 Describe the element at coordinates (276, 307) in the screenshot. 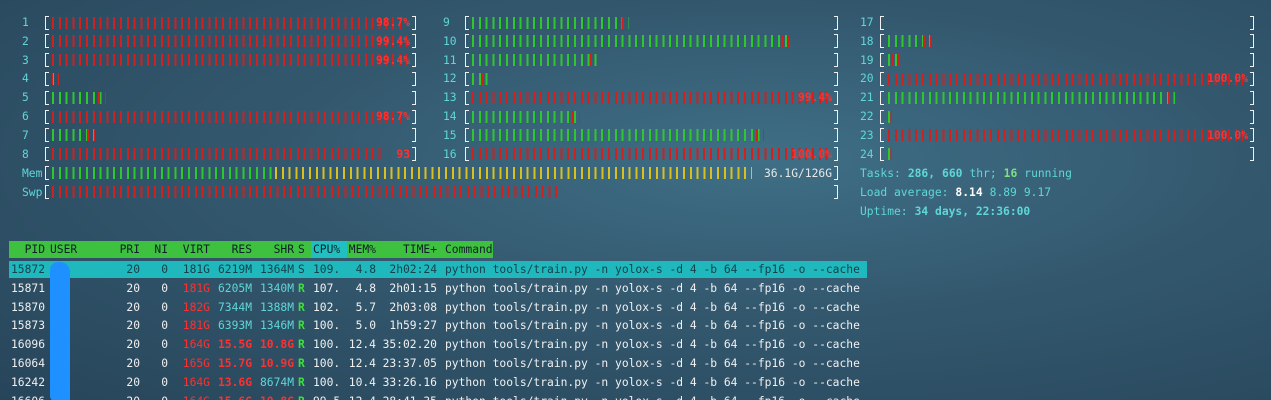

I see `table-cell: 1388M` at that location.